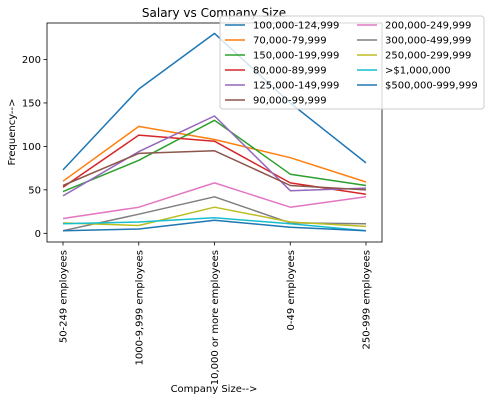  I want to click on legend-frame, so click(352, 62).